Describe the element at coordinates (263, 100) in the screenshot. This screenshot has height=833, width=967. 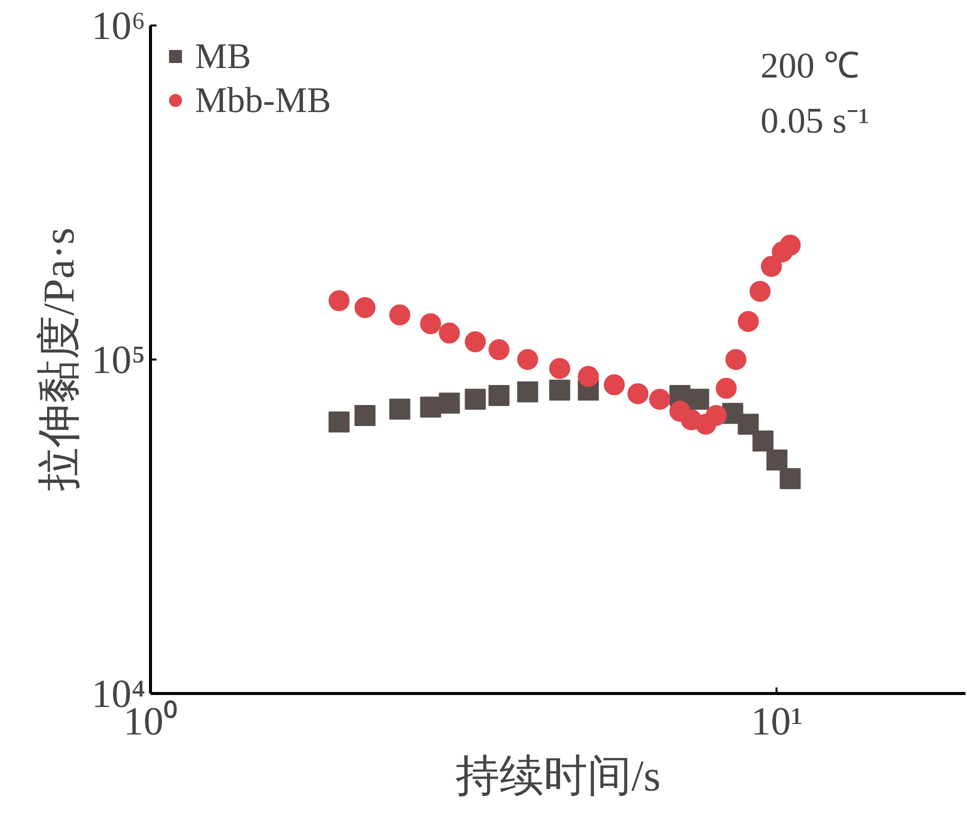
I see `legend-label: Mbb-MB` at that location.